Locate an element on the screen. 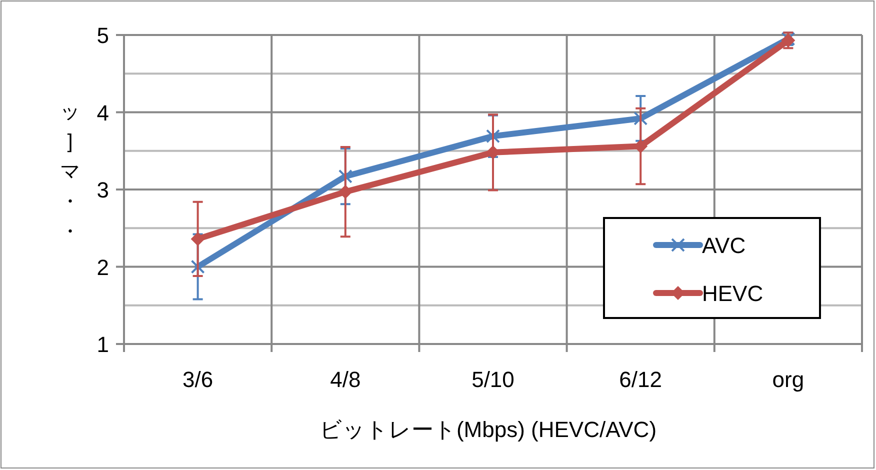 This screenshot has width=876, height=470. y-tick-label: 1 is located at coordinates (102, 344).